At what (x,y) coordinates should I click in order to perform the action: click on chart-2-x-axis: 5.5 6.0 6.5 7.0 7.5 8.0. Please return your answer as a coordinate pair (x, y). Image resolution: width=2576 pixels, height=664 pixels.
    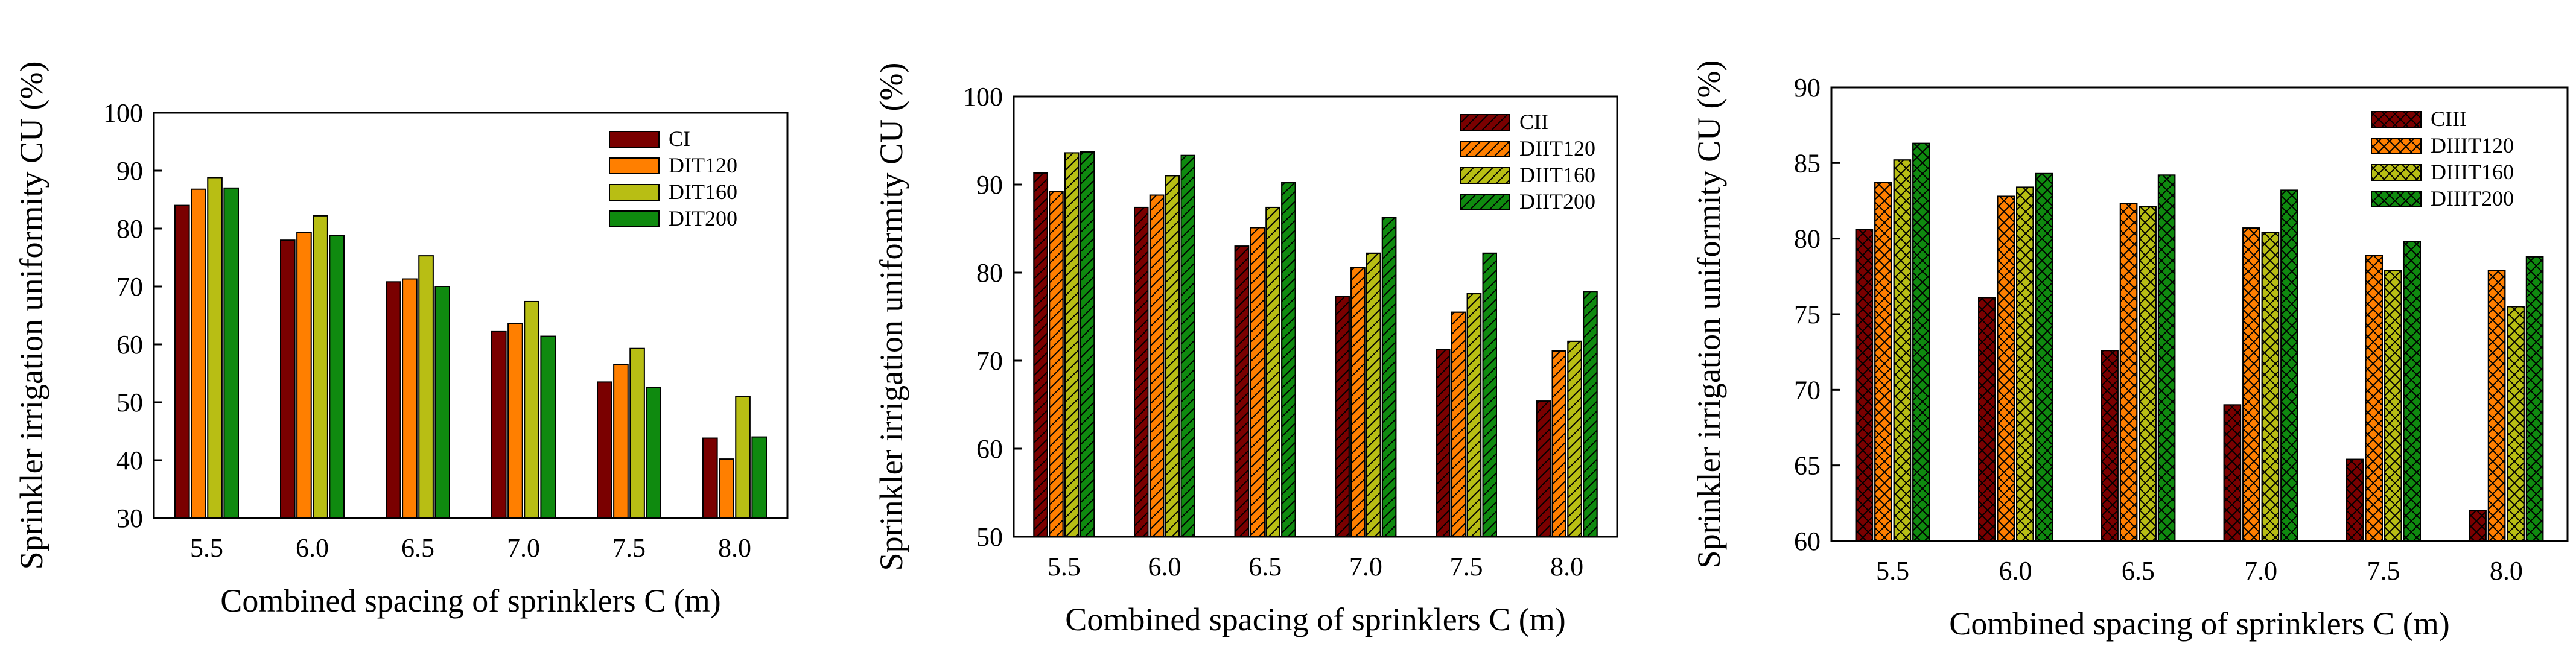
    Looking at the image, I should click on (1315, 566).